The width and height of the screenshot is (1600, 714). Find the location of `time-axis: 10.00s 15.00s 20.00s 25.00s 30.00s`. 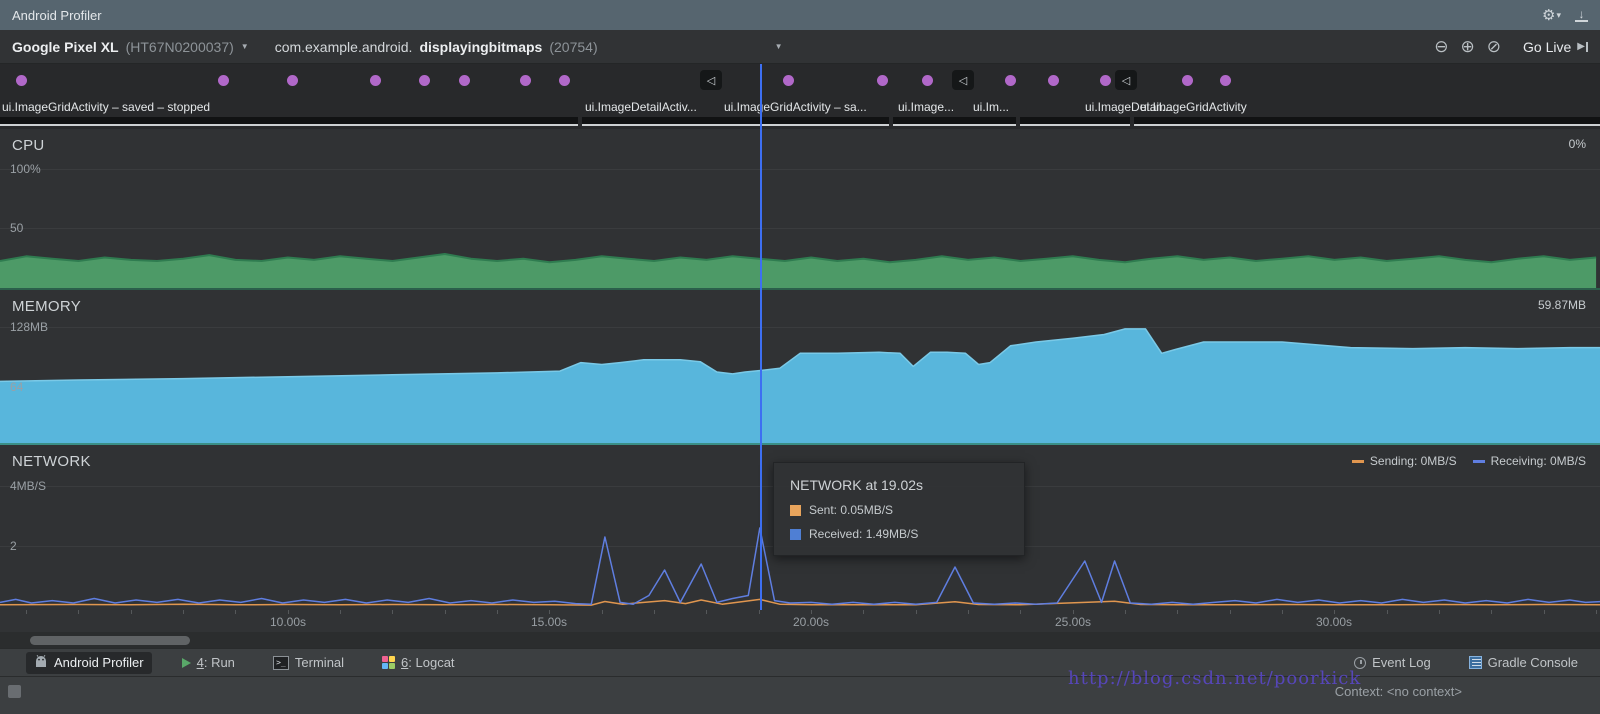

time-axis: 10.00s 15.00s 20.00s 25.00s 30.00s is located at coordinates (800, 621).